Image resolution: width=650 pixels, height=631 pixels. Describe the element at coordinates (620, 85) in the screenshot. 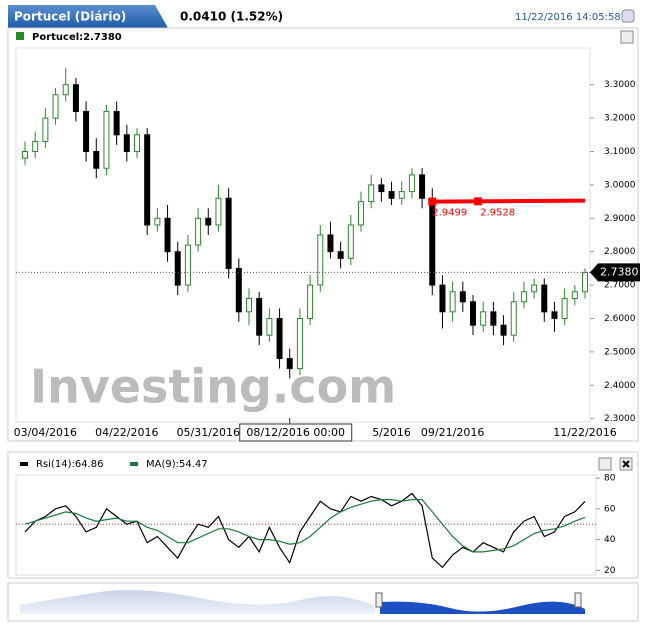

I see `y-tick-label: 3.3000` at that location.